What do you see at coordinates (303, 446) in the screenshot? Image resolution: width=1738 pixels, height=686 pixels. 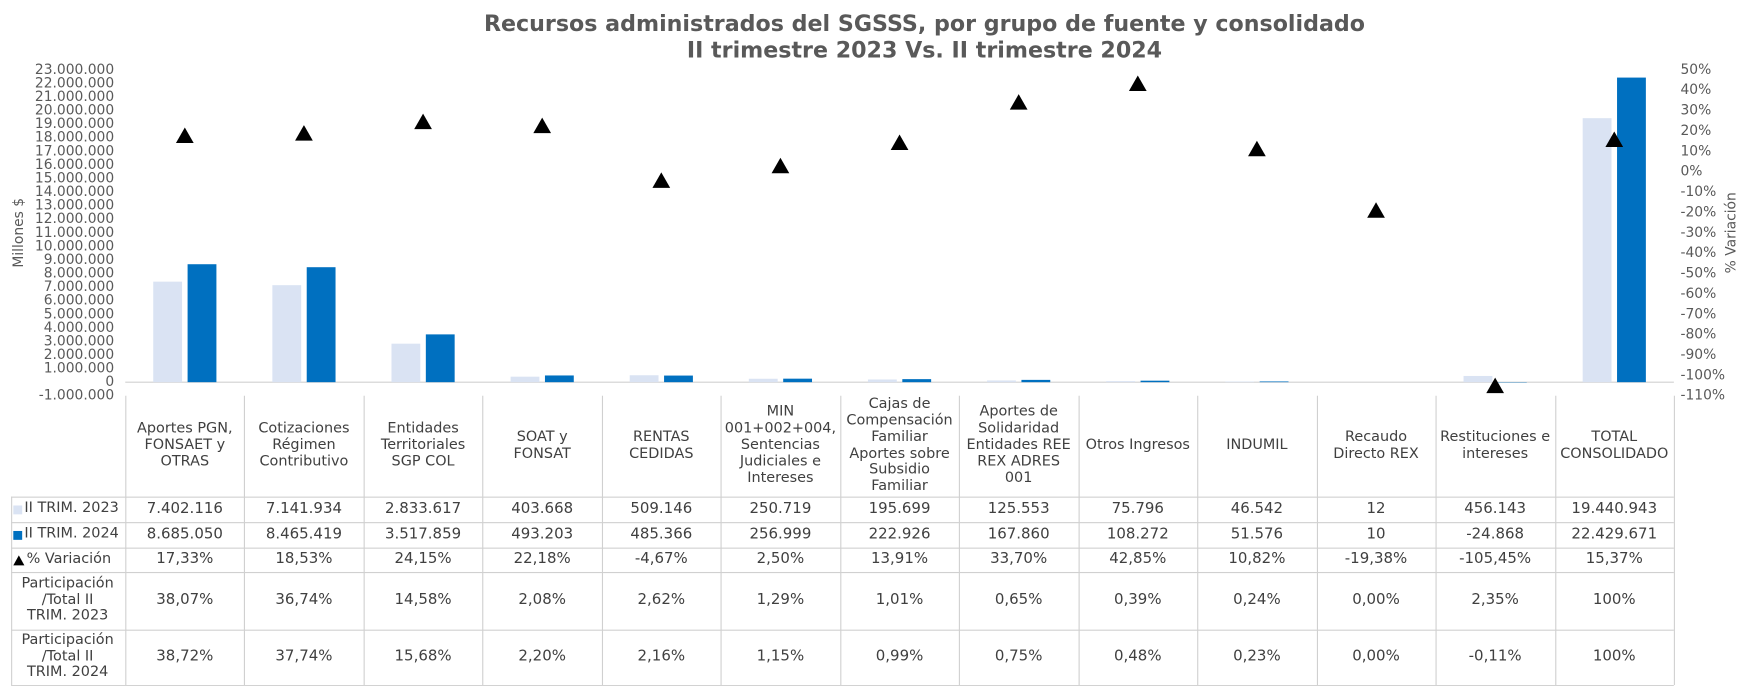 I see `category-header: Cotizaciones Régimen Contributivo` at bounding box center [303, 446].